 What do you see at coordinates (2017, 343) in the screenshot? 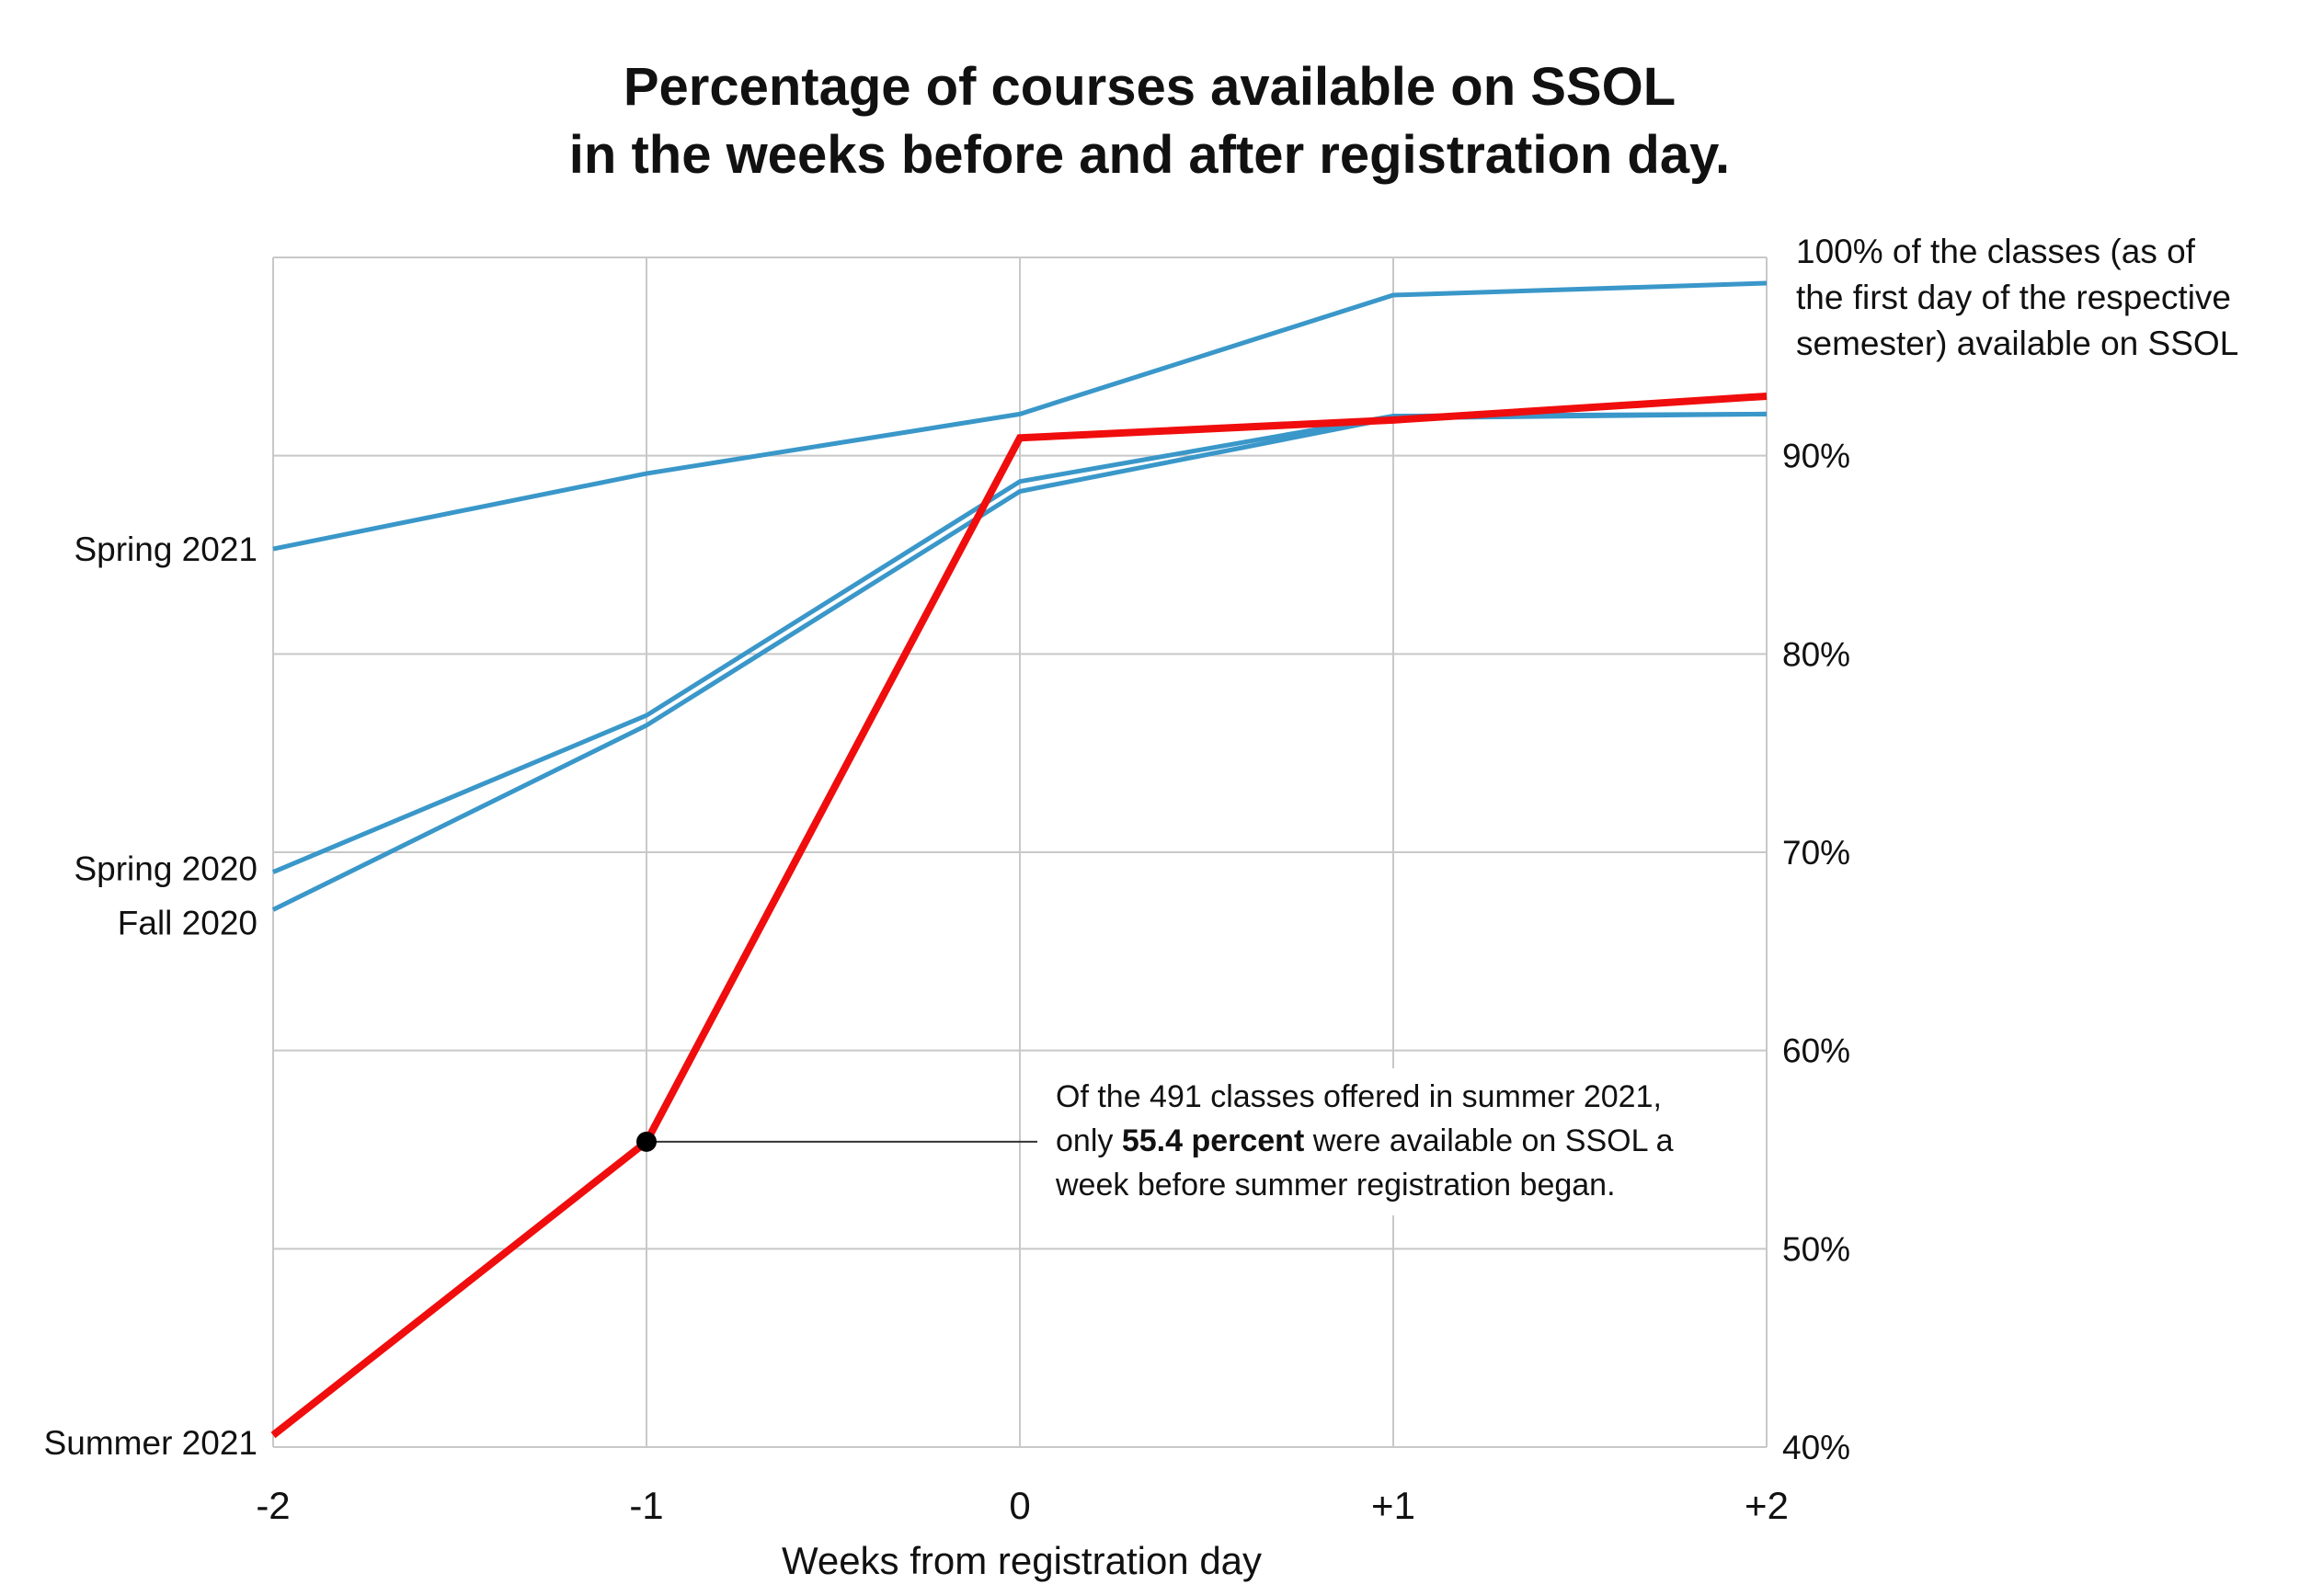
I see `top-note-line-3: semester) available on SSOL` at bounding box center [2017, 343].